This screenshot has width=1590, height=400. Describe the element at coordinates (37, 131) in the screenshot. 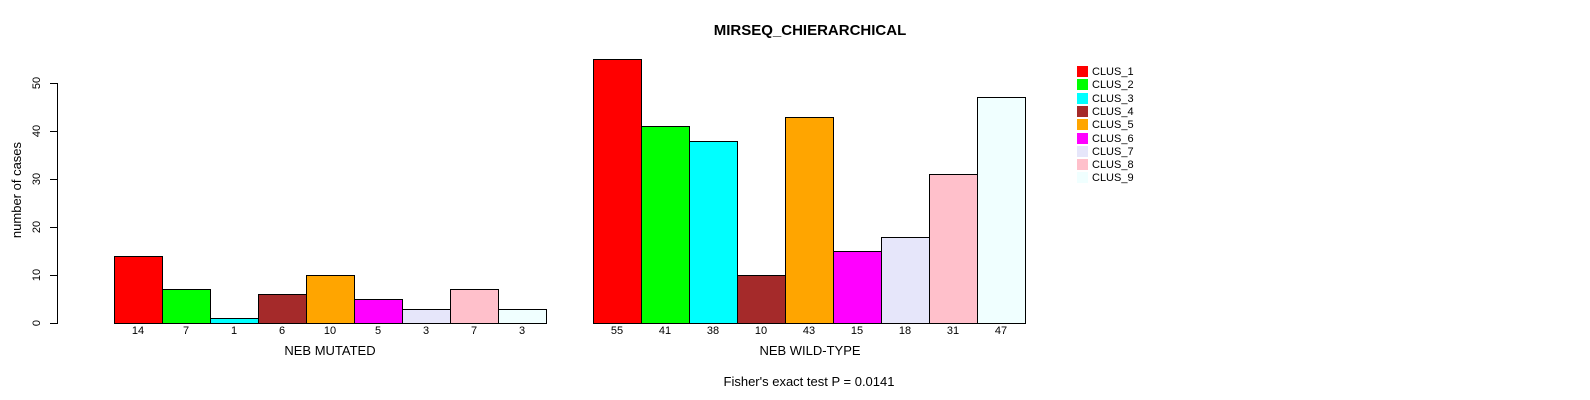

I see `y-axis-tick-label: 40` at that location.